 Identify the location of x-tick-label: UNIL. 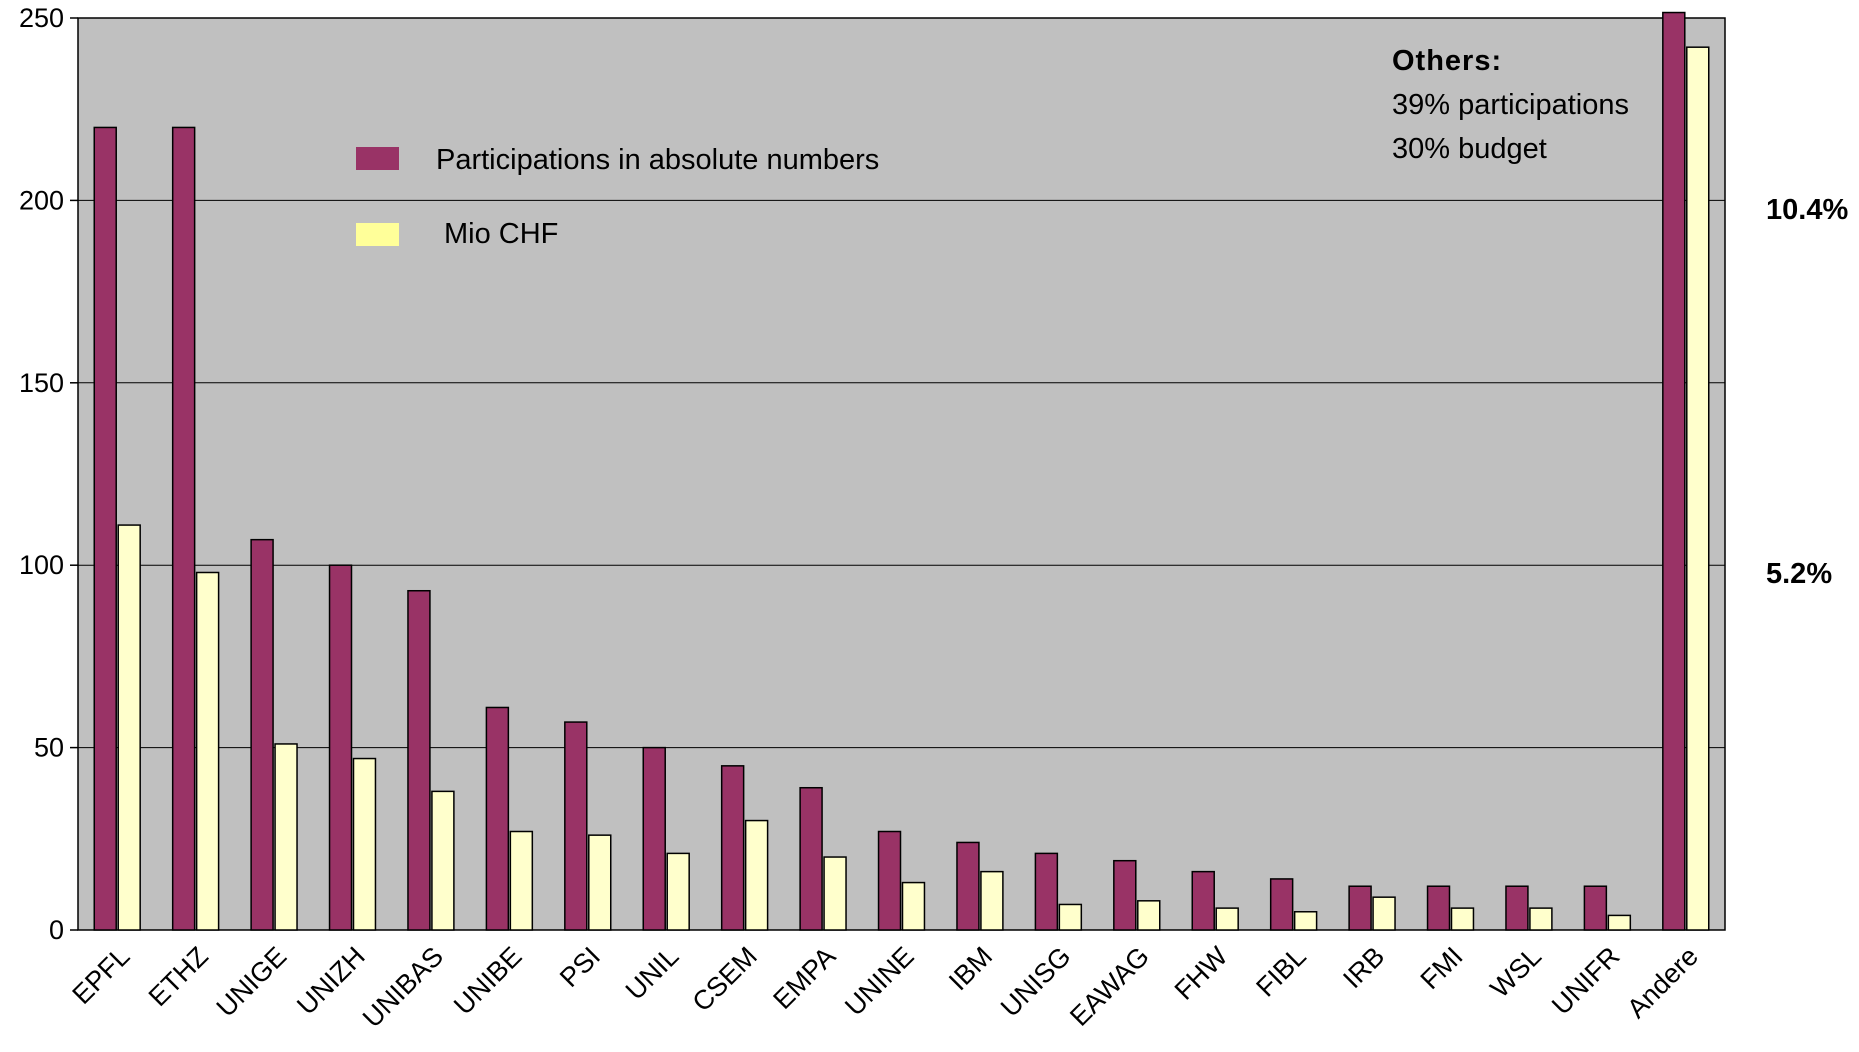
(652, 973).